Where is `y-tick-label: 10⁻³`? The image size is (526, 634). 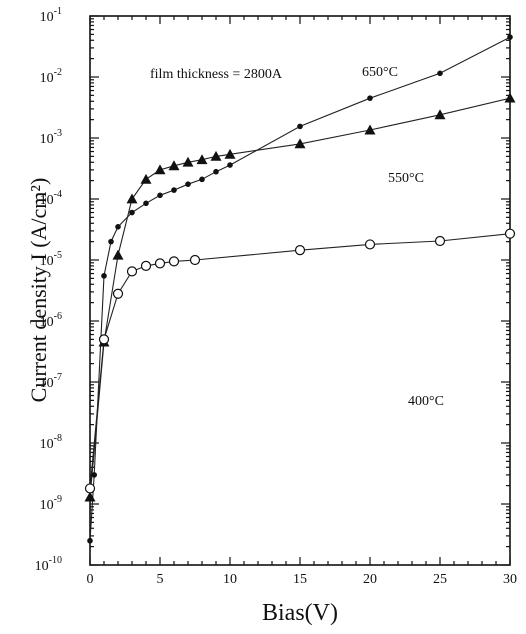 y-tick-label: 10⁻³ is located at coordinates (51, 137).